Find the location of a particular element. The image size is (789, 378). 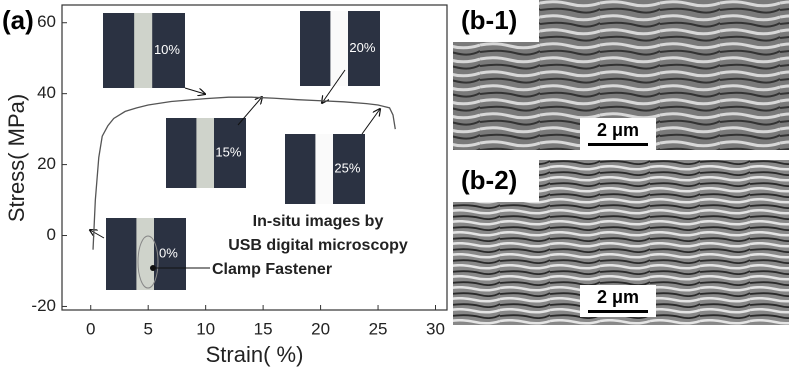

x-tick-label: 10 is located at coordinates (205, 328).